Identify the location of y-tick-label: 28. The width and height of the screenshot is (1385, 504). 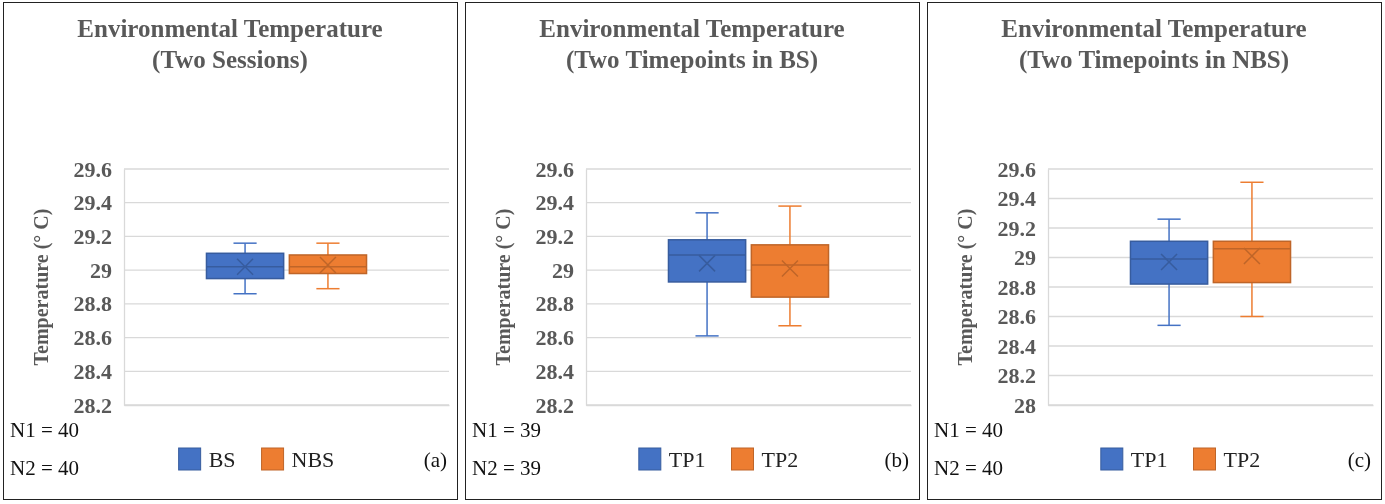
(1025, 405).